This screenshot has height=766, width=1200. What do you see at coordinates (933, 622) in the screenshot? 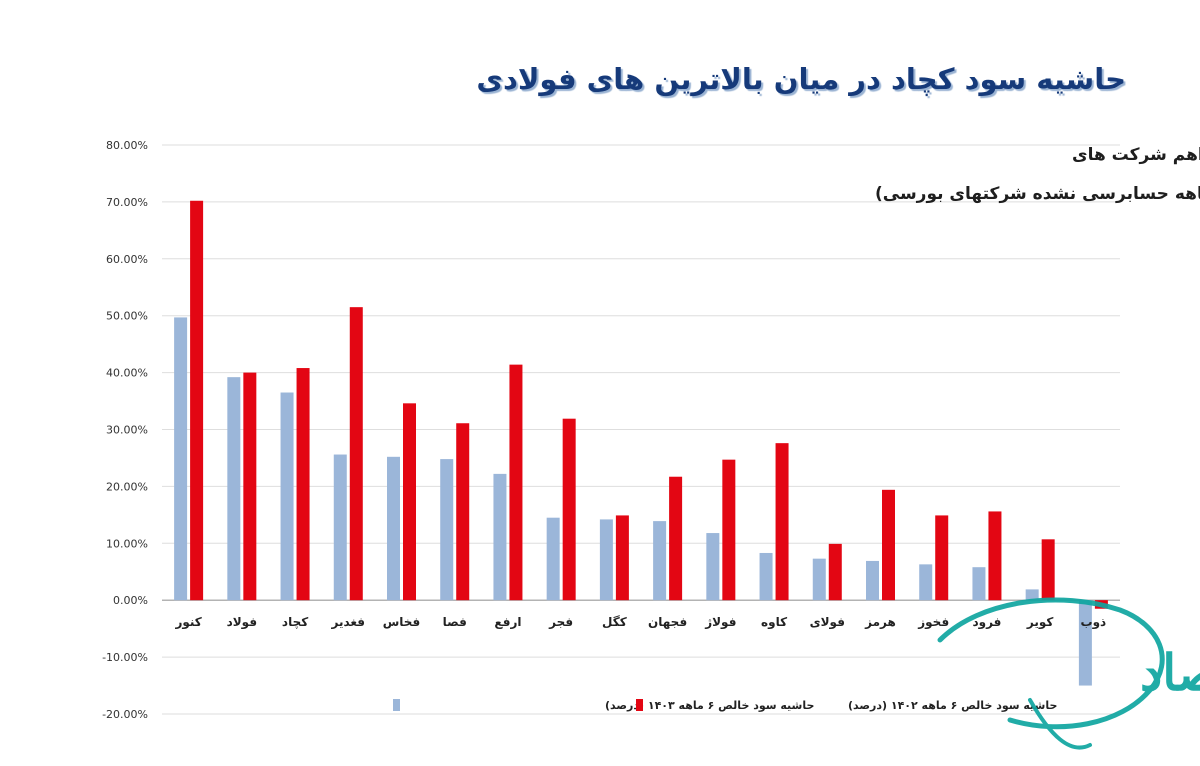
I see `category-label: فخوز` at bounding box center [933, 622].